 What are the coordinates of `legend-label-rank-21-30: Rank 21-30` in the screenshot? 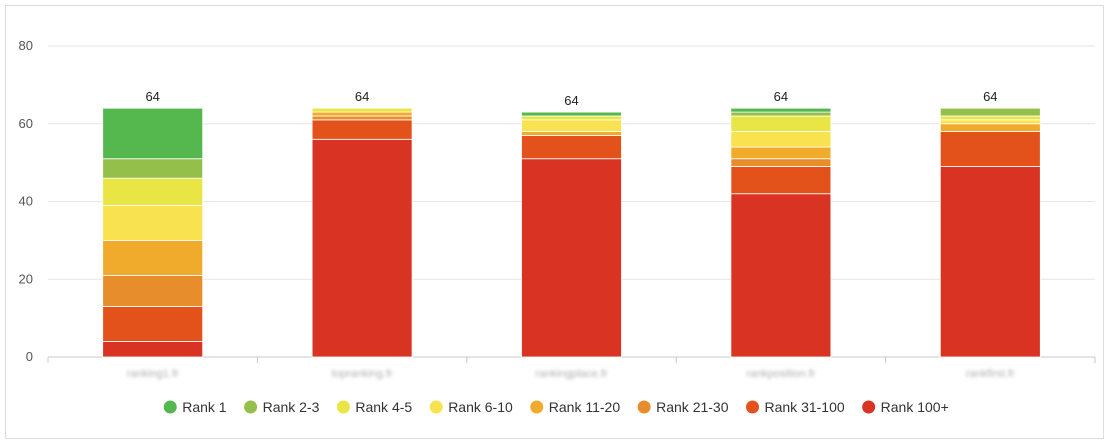 It's located at (692, 407).